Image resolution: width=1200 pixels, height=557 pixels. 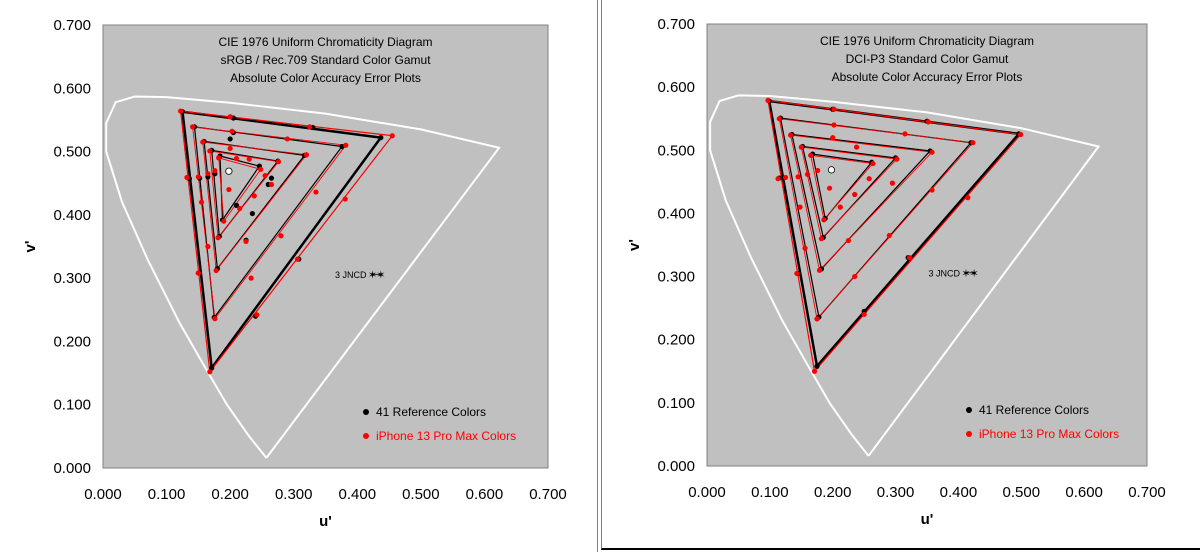 What do you see at coordinates (358, 494) in the screenshot?
I see `x-tick-label: 0.400` at bounding box center [358, 494].